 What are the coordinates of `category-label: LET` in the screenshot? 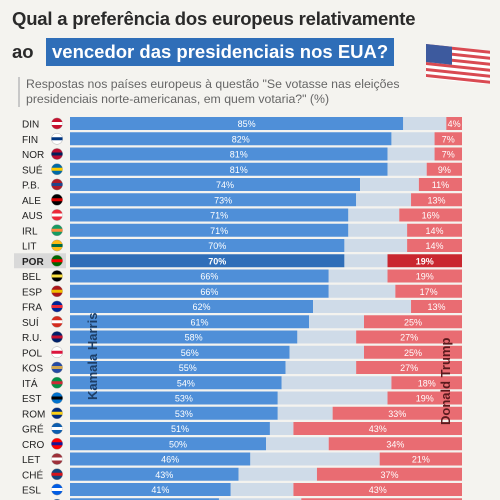 It's located at (31, 460).